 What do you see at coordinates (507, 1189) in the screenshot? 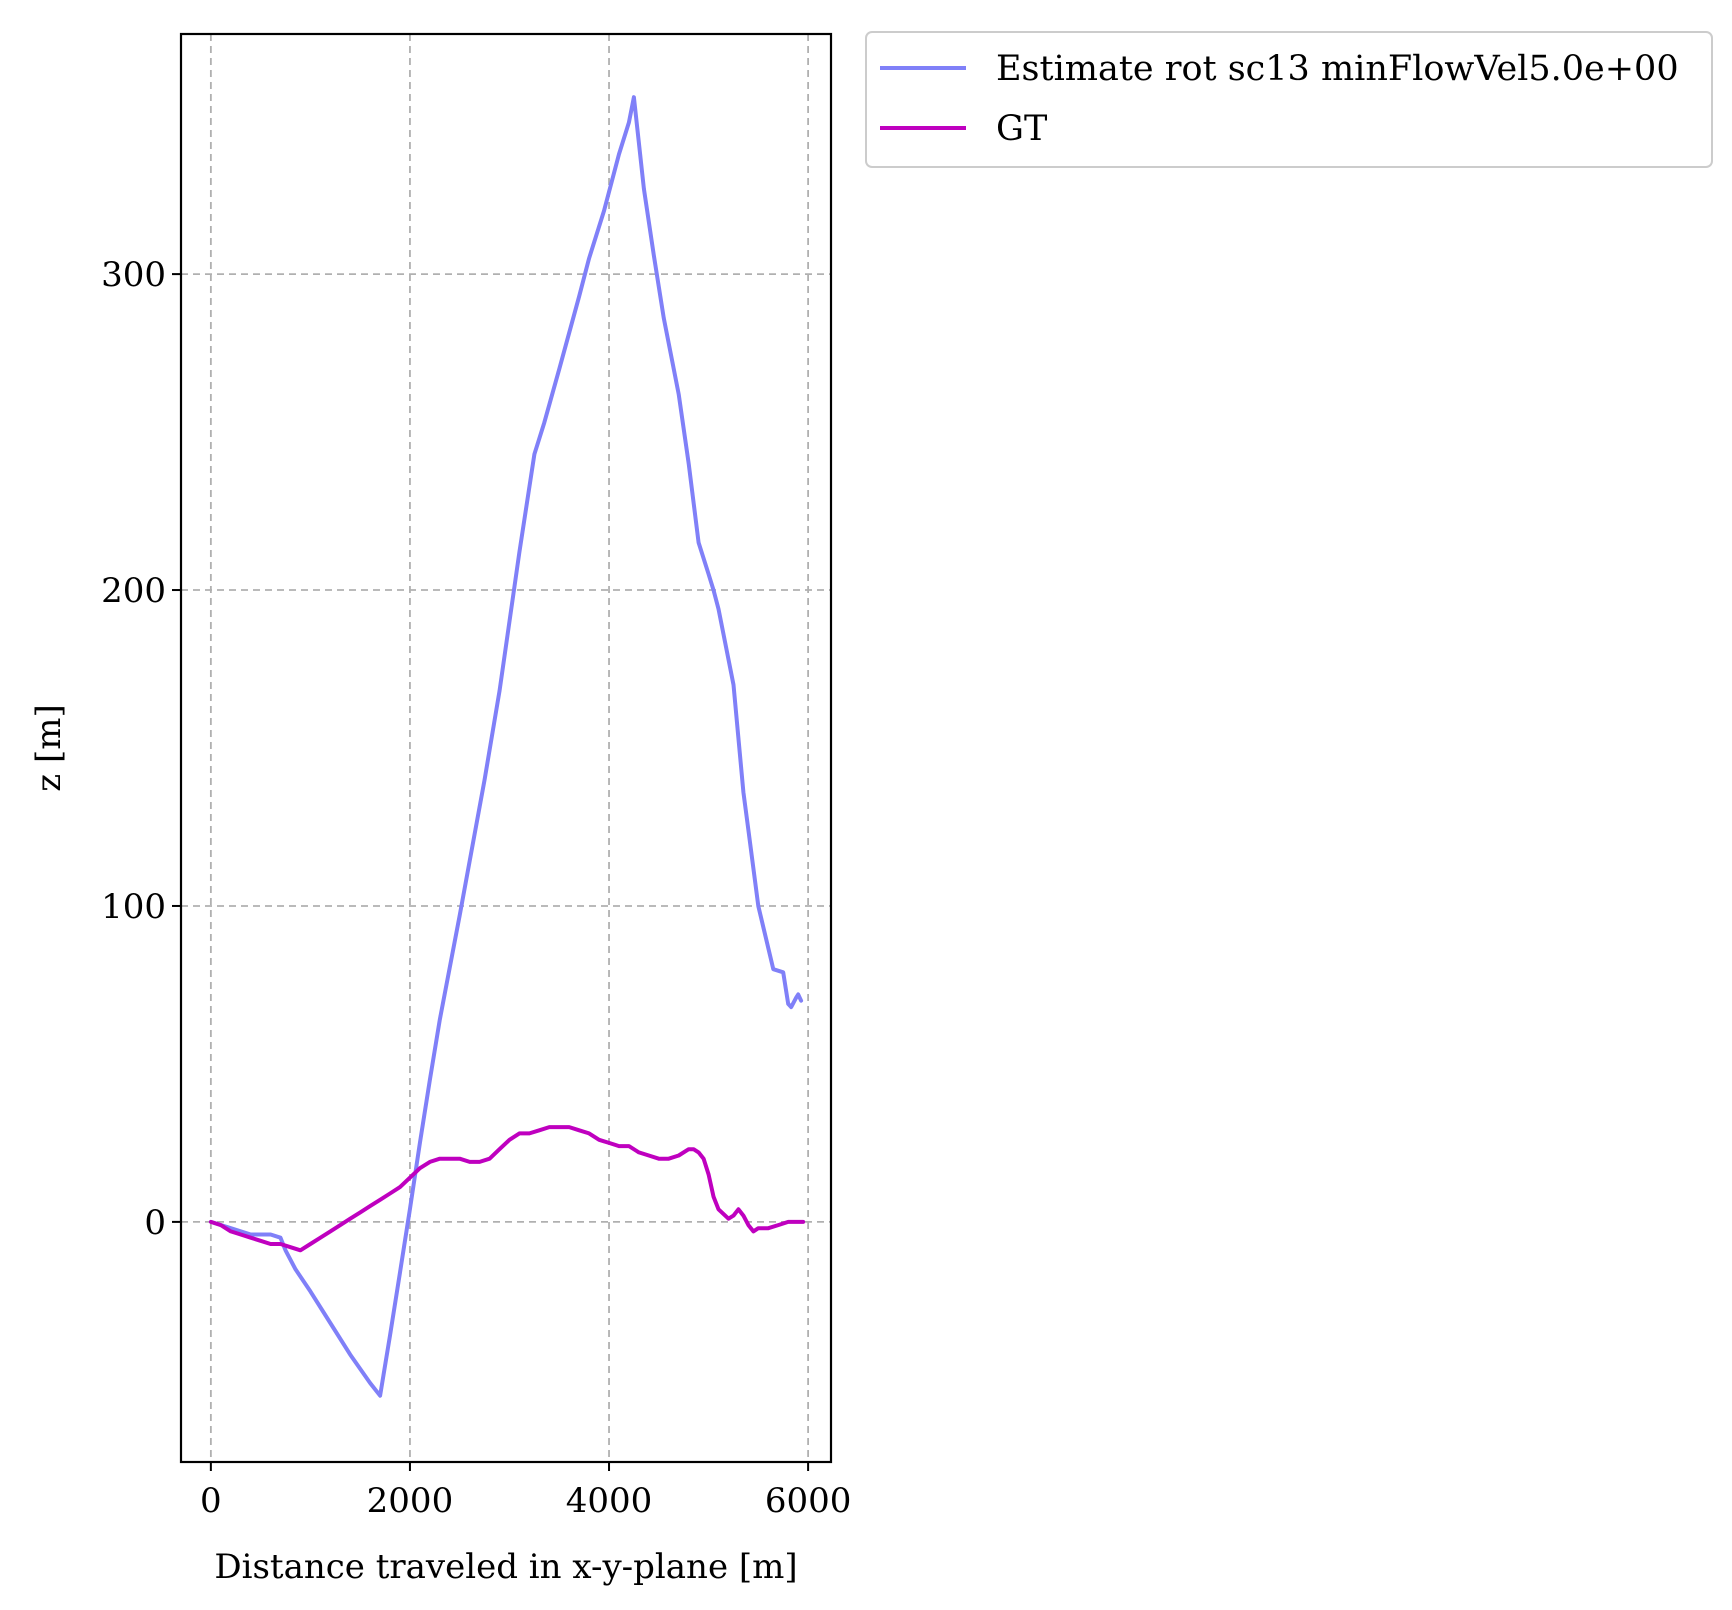
I see `gt-series-line` at bounding box center [507, 1189].